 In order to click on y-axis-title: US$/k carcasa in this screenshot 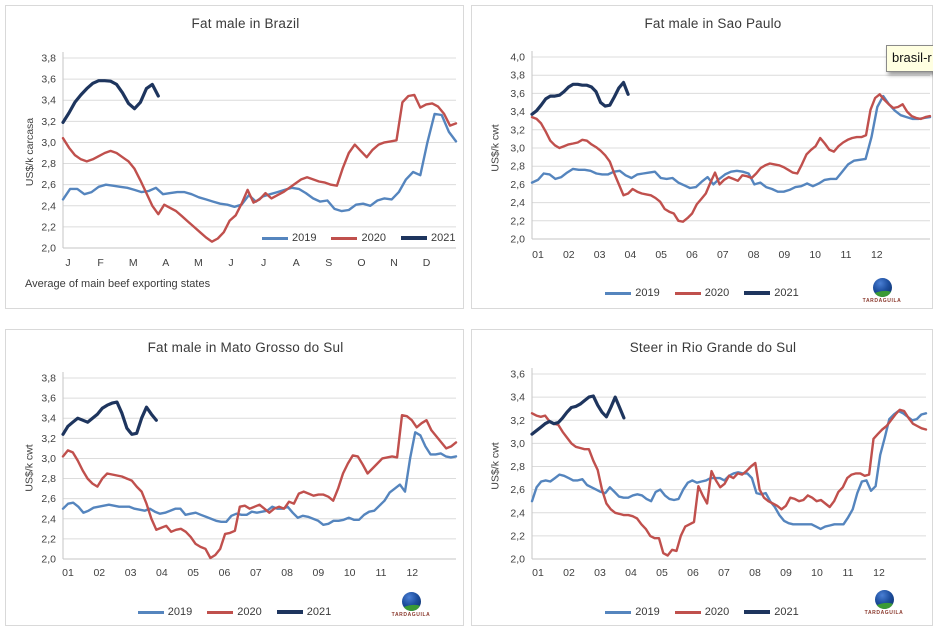, I will do `click(30, 152)`.